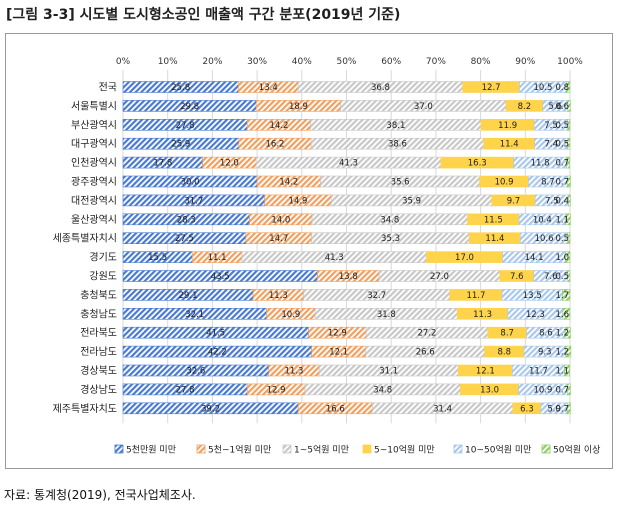  I want to click on legend-entry: 50억원 이상, so click(576, 450).